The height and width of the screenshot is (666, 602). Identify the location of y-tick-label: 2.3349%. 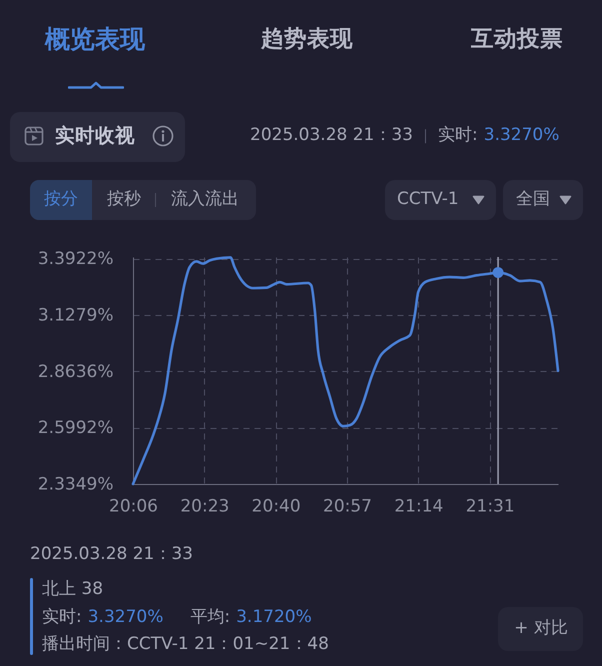
(76, 484).